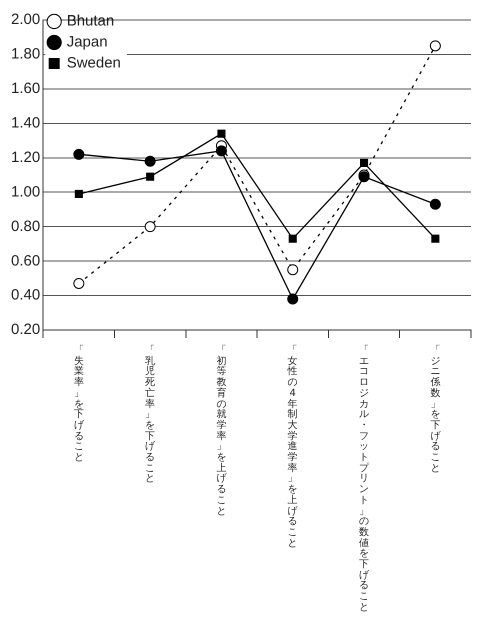 Image resolution: width=485 pixels, height=635 pixels. Describe the element at coordinates (25, 226) in the screenshot. I see `y-tick-label: 0.80` at that location.